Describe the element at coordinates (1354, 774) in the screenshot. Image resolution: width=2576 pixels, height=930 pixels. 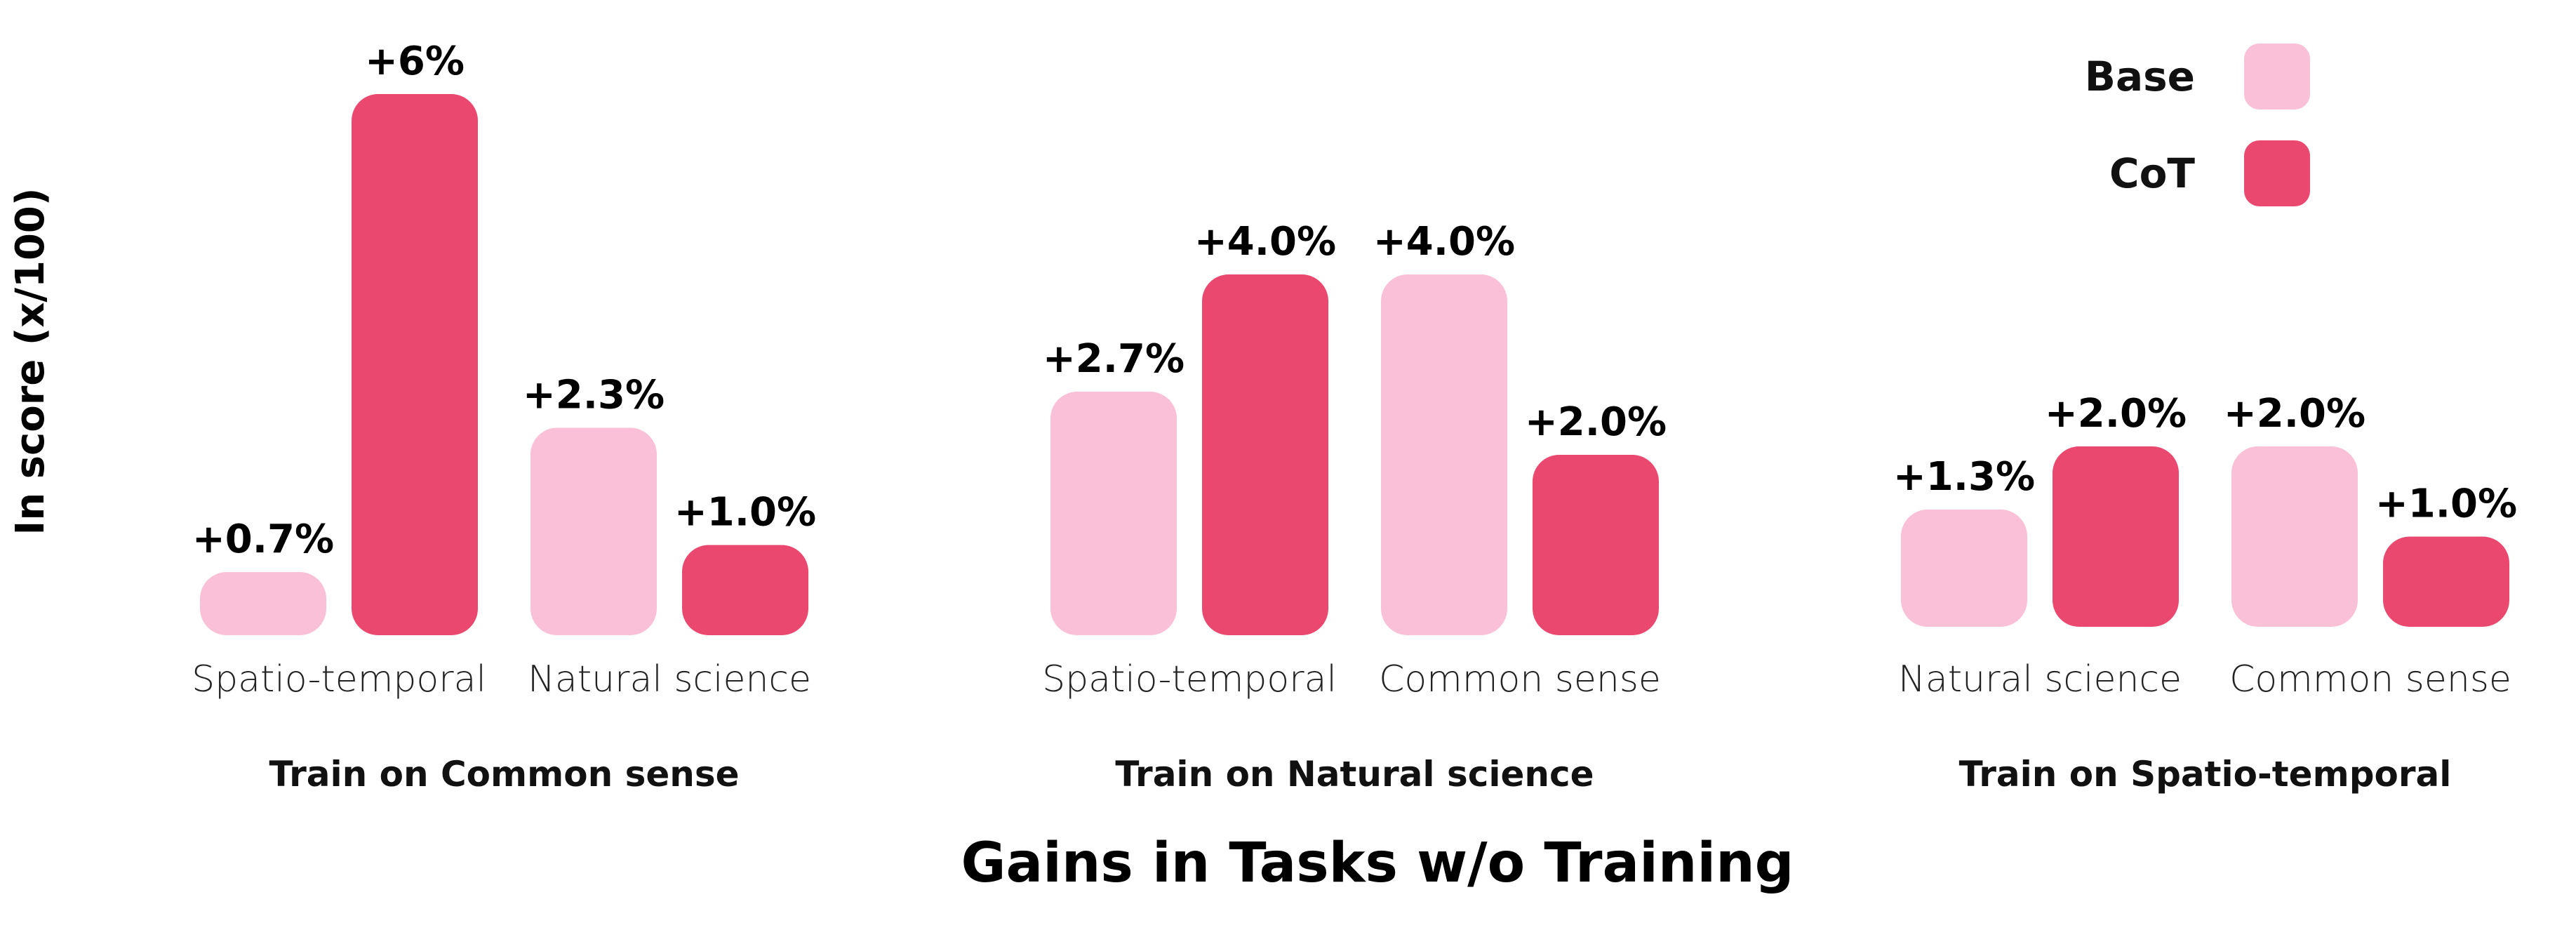
I see `group-title-train-on-natural-science: Train on Natural science` at that location.